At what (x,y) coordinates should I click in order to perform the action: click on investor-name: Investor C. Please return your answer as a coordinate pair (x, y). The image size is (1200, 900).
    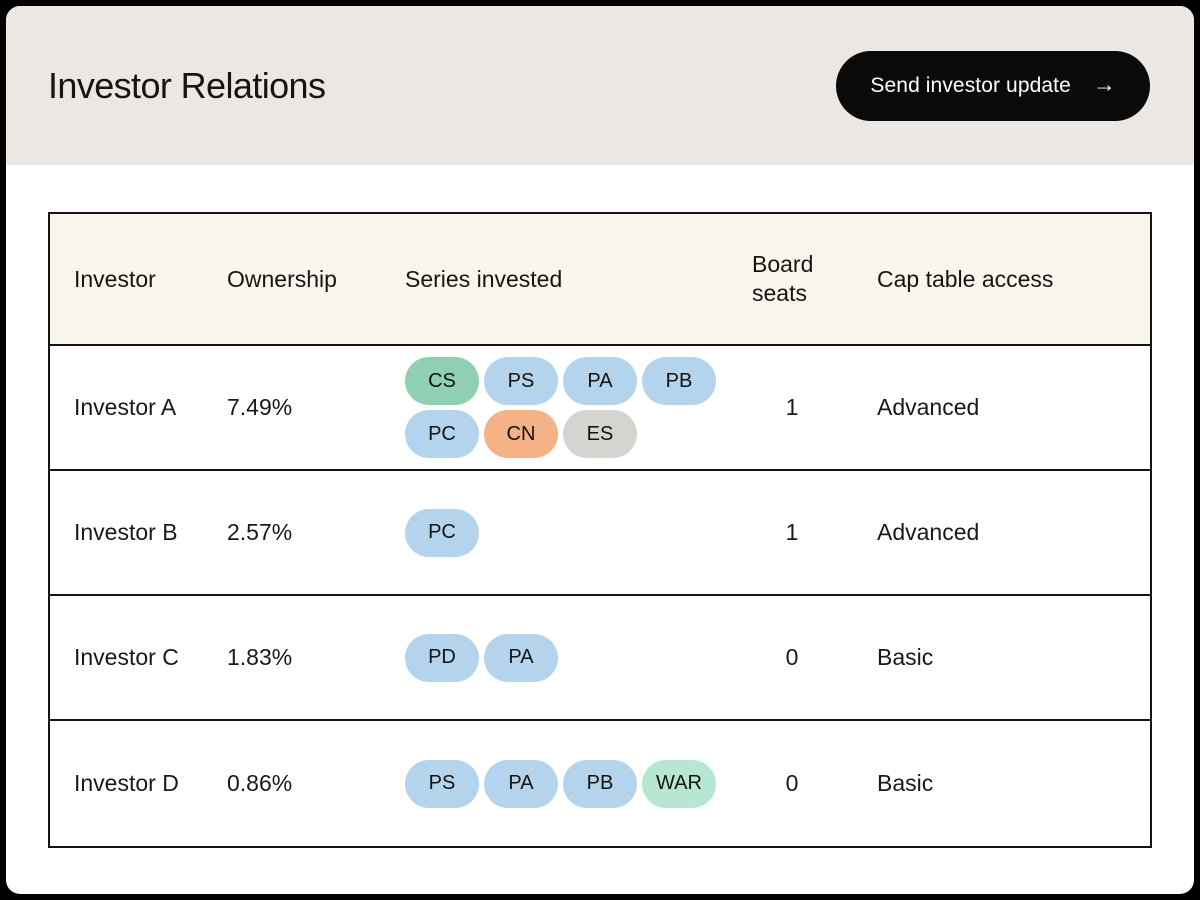
    Looking at the image, I should click on (126, 657).